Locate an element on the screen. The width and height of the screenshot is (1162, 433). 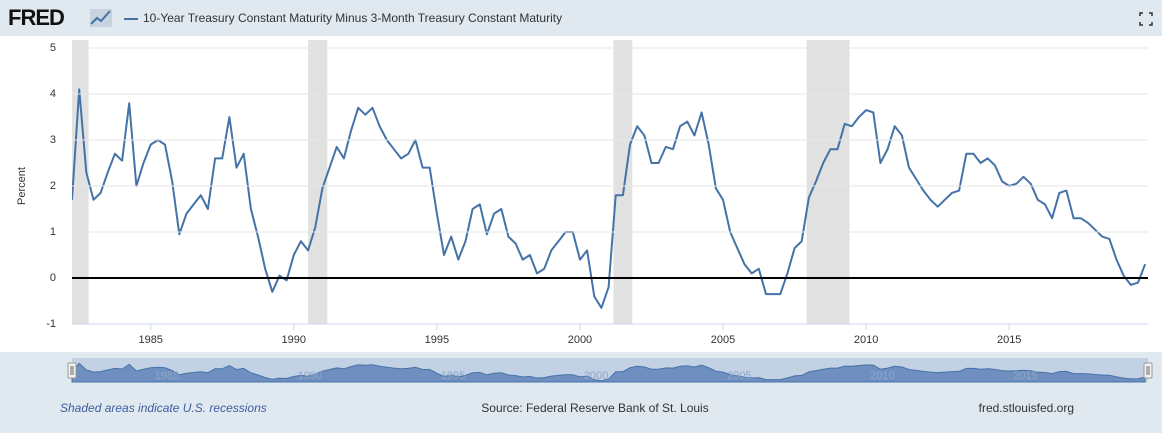
navigator-tick-label: 1995 is located at coordinates (453, 376).